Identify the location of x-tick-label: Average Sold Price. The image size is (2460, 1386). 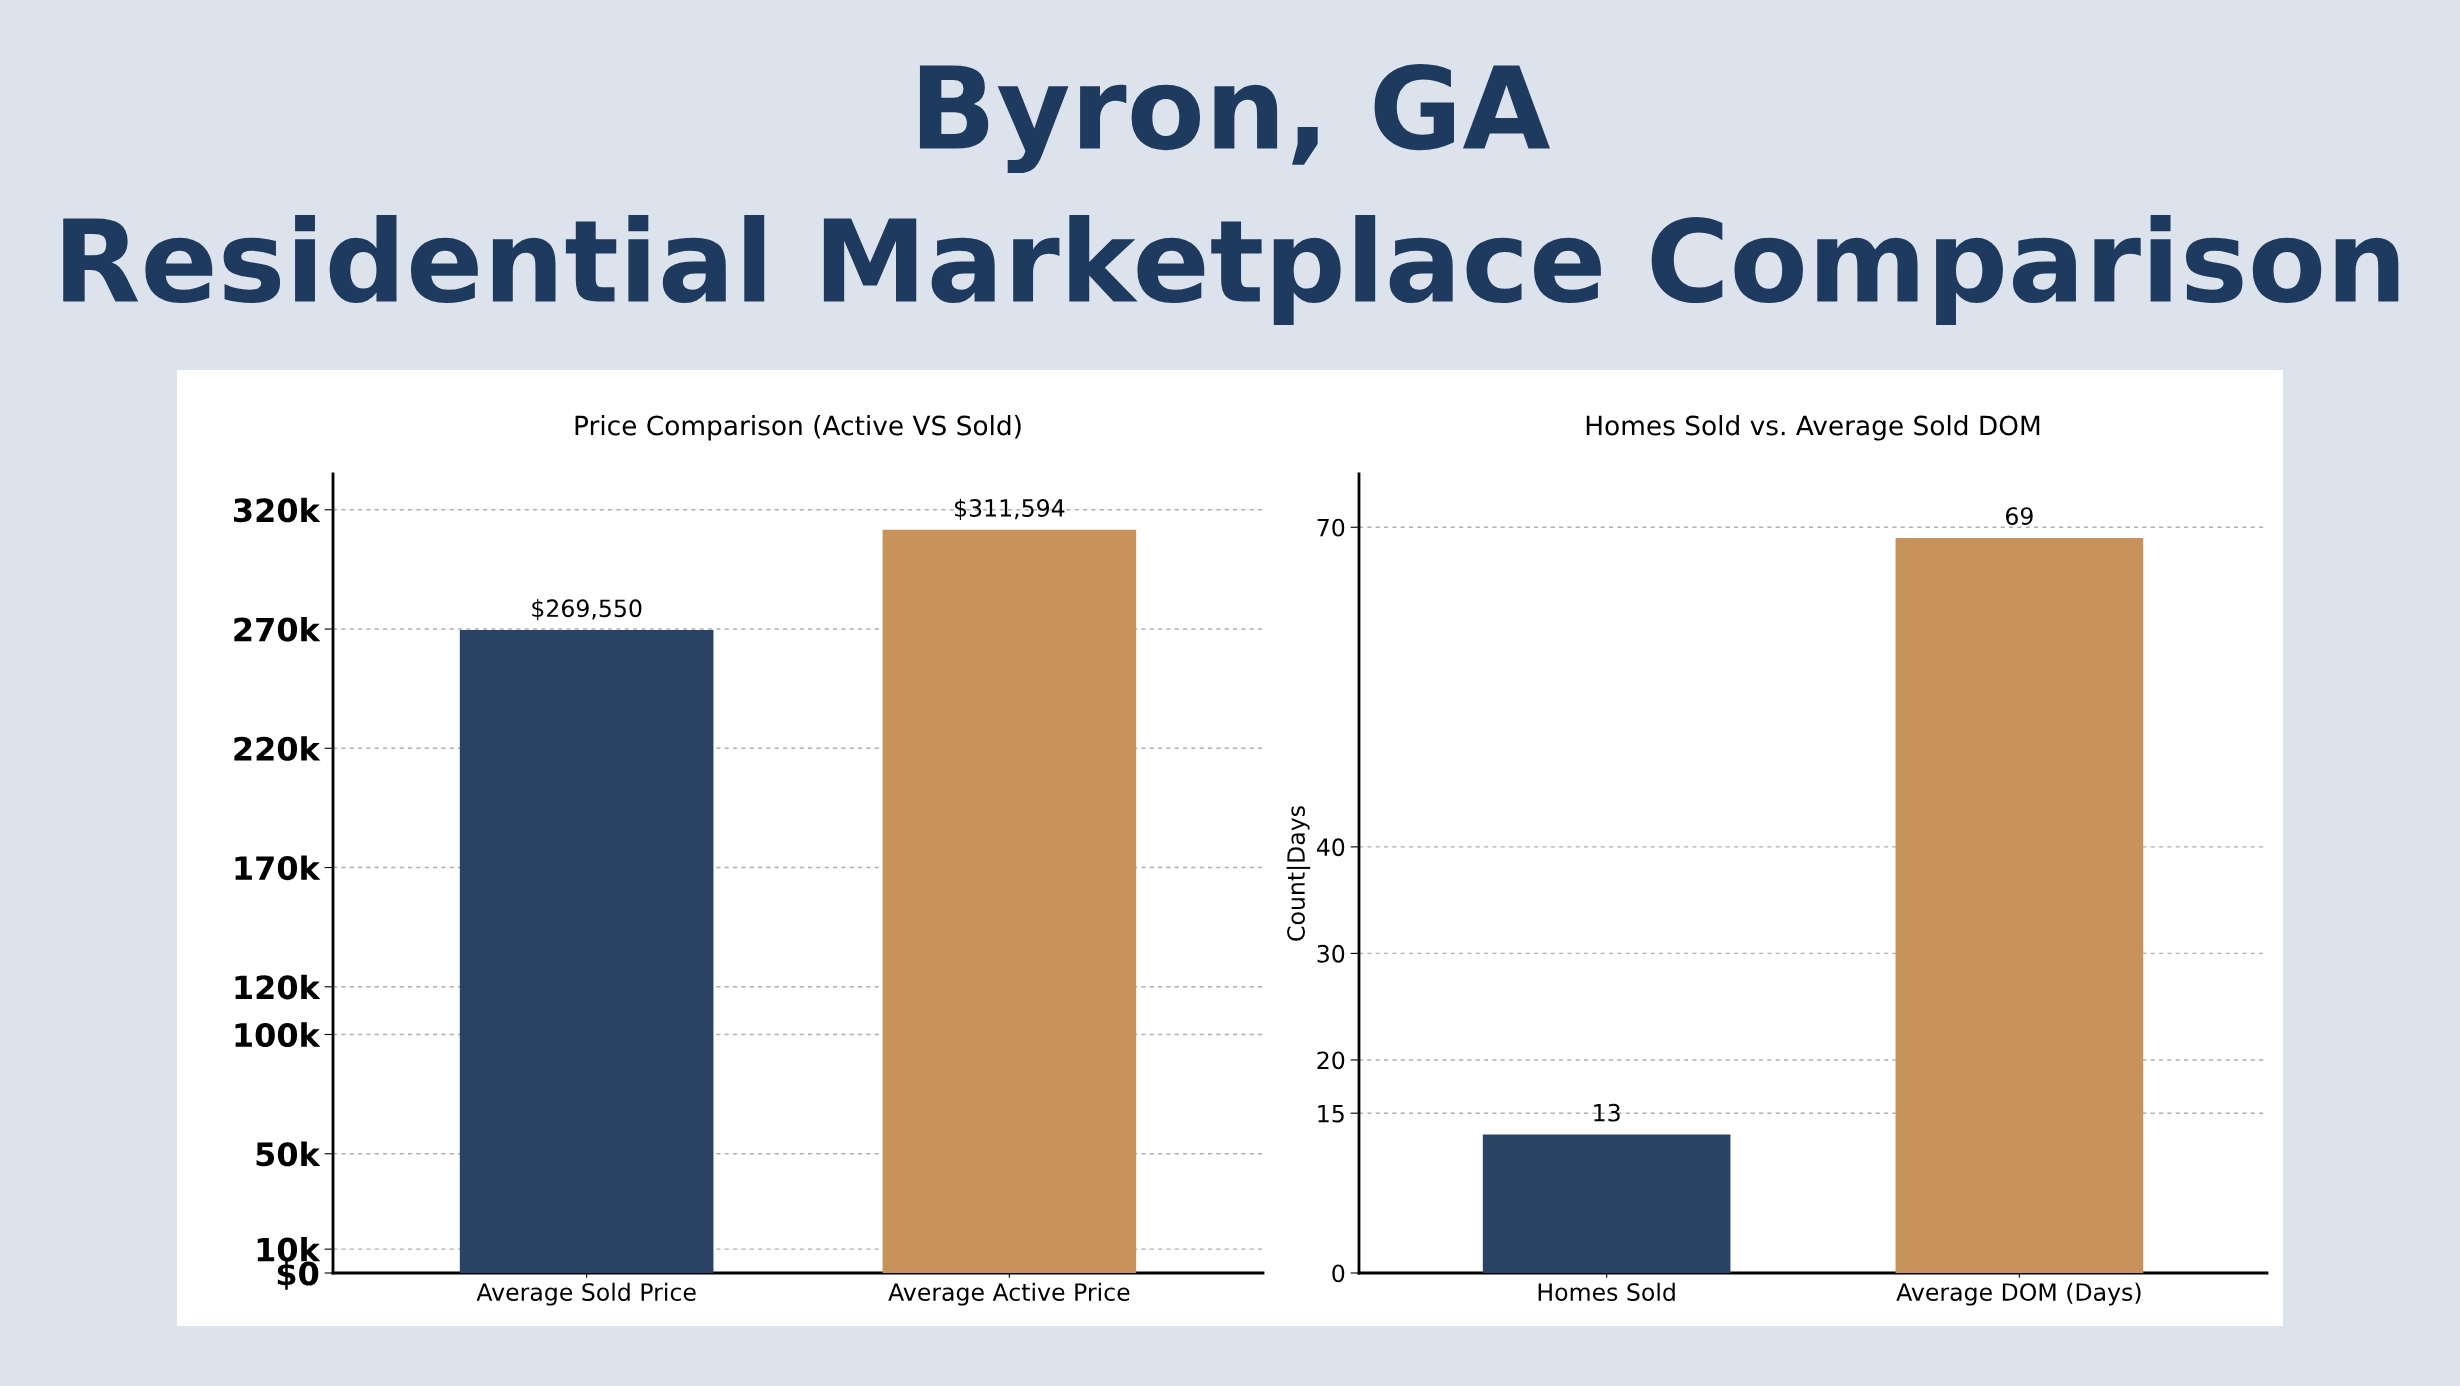
(586, 1294).